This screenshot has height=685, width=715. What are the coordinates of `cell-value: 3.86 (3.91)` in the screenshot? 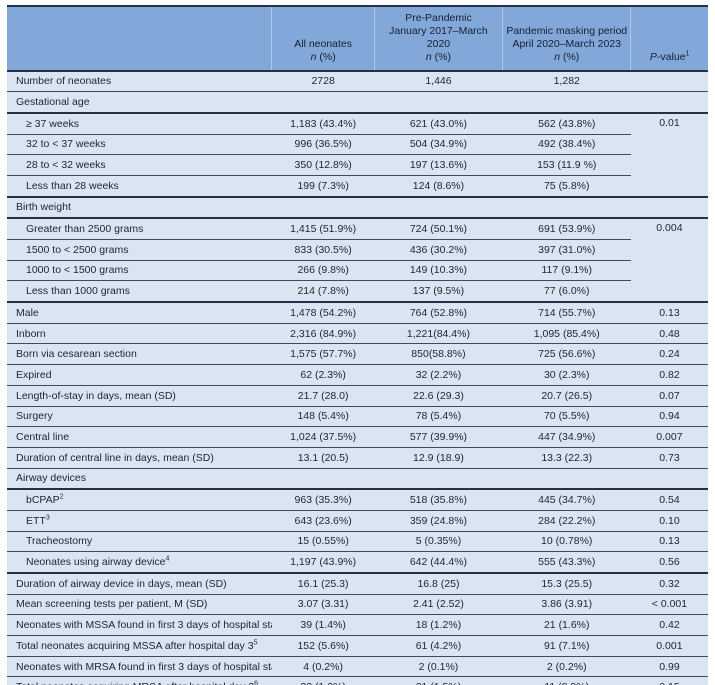 It's located at (566, 605).